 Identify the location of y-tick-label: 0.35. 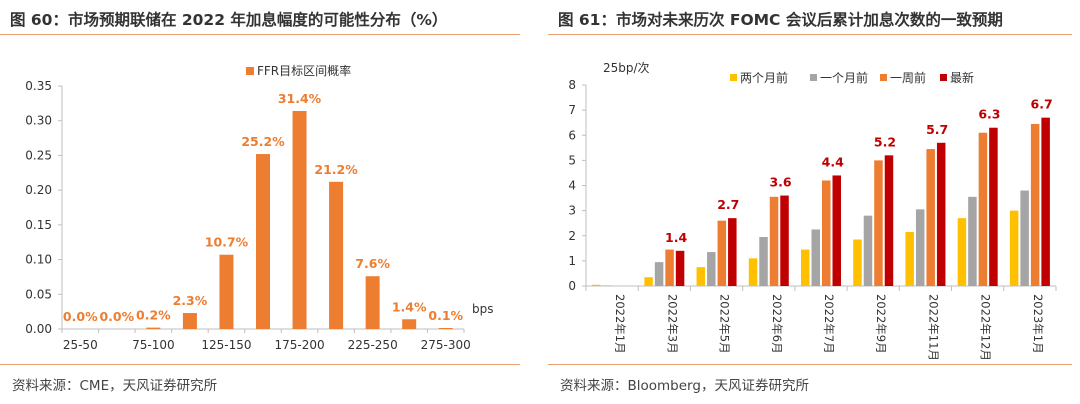
(38, 86).